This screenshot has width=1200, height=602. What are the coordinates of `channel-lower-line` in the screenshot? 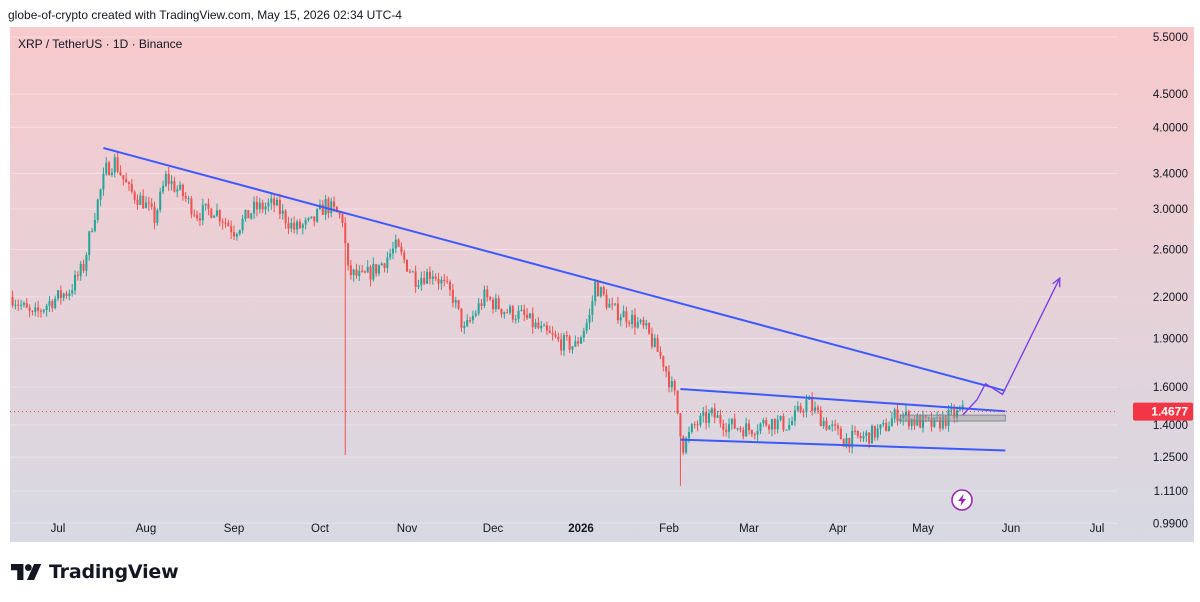 It's located at (843, 445).